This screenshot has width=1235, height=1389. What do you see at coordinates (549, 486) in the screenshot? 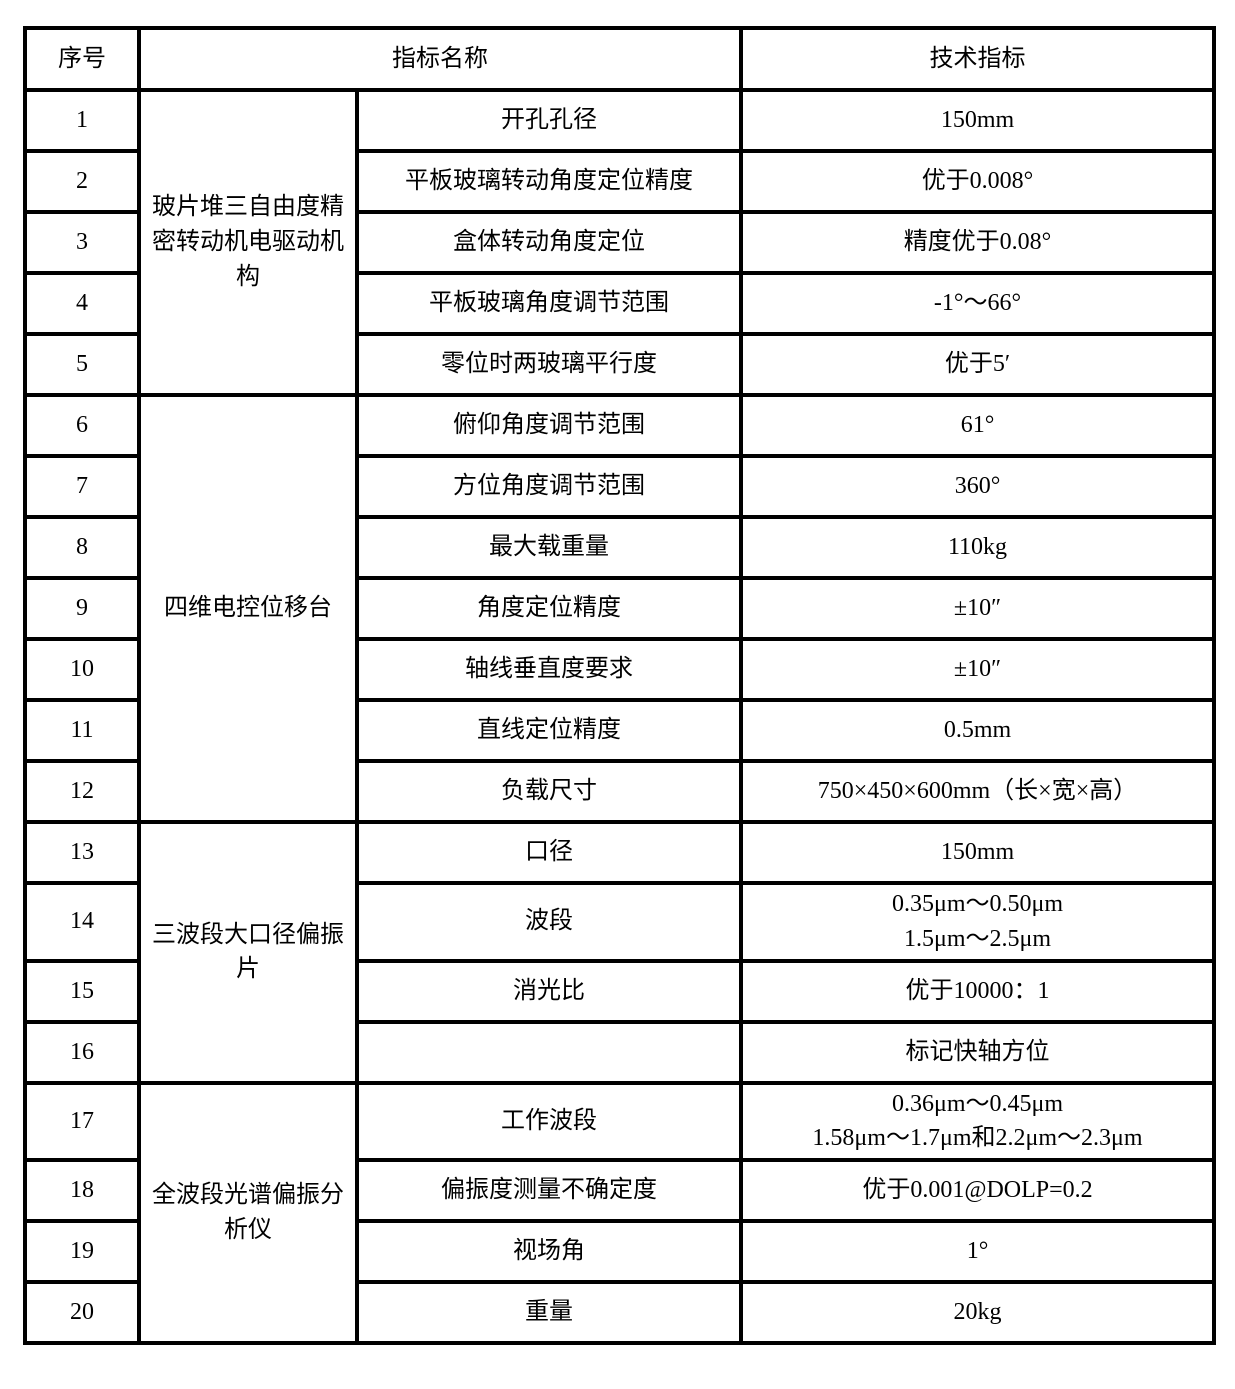
I see `indicator-name: 方位角度调节范围` at bounding box center [549, 486].